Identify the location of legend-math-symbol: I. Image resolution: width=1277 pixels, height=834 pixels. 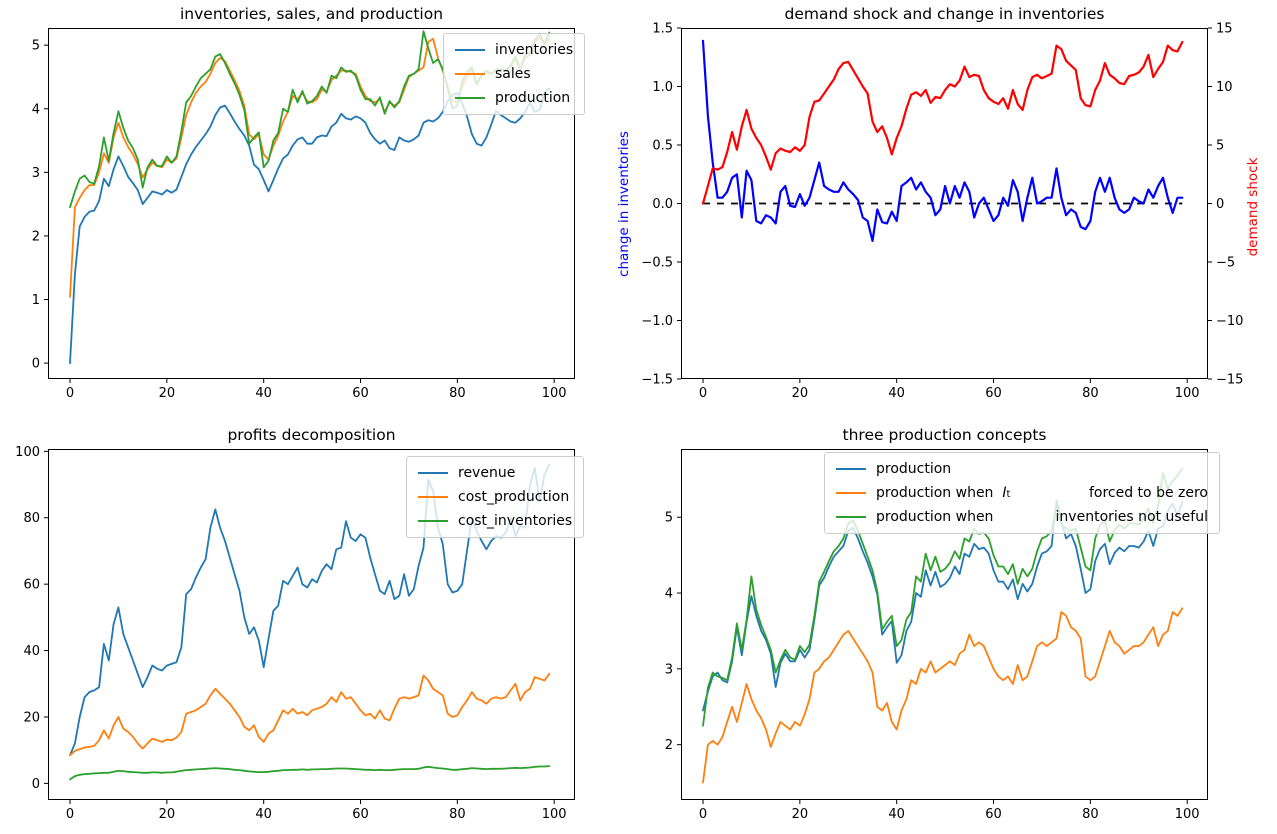
(1004, 493).